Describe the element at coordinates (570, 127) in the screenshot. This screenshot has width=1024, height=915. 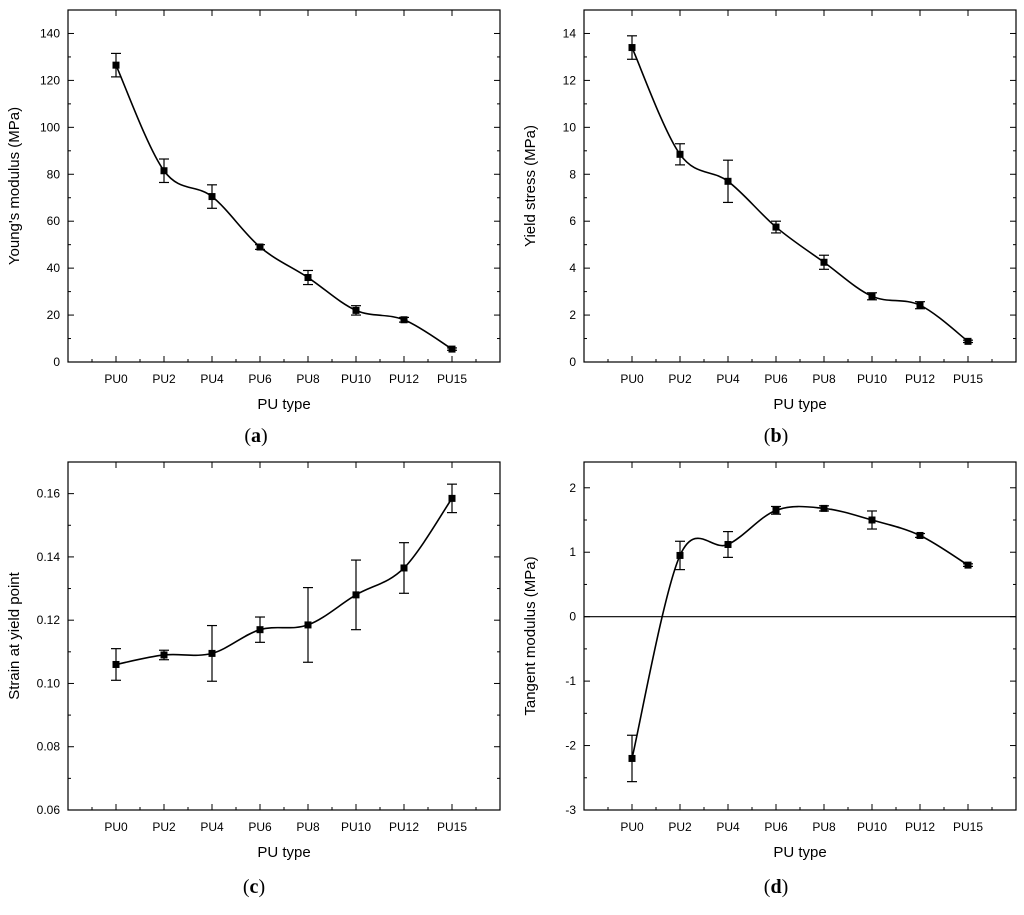
I see `y-tick-label: 10` at that location.